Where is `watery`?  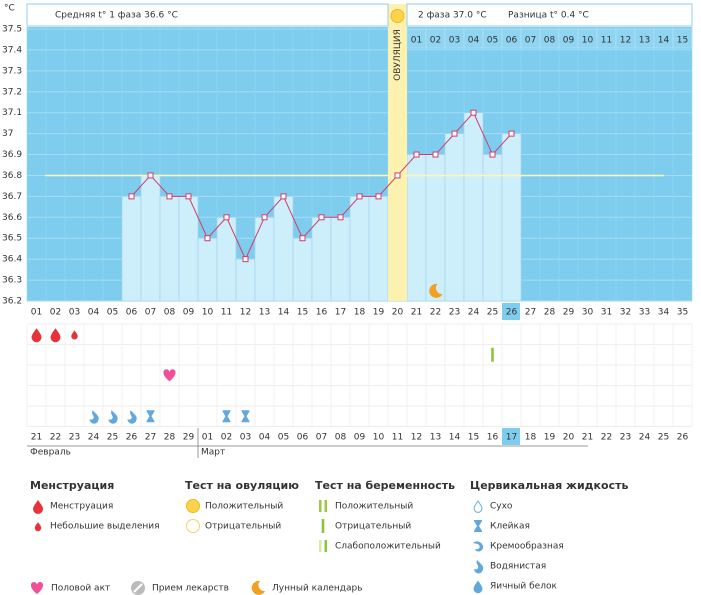 watery is located at coordinates (479, 567).